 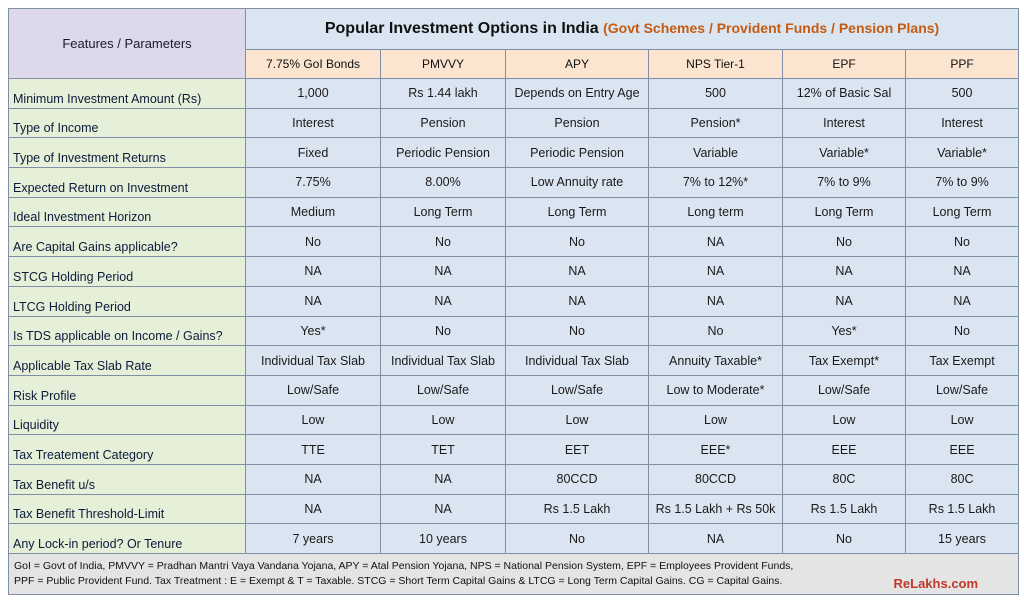 I want to click on corner-header: Features / Parameters, so click(x=127, y=43).